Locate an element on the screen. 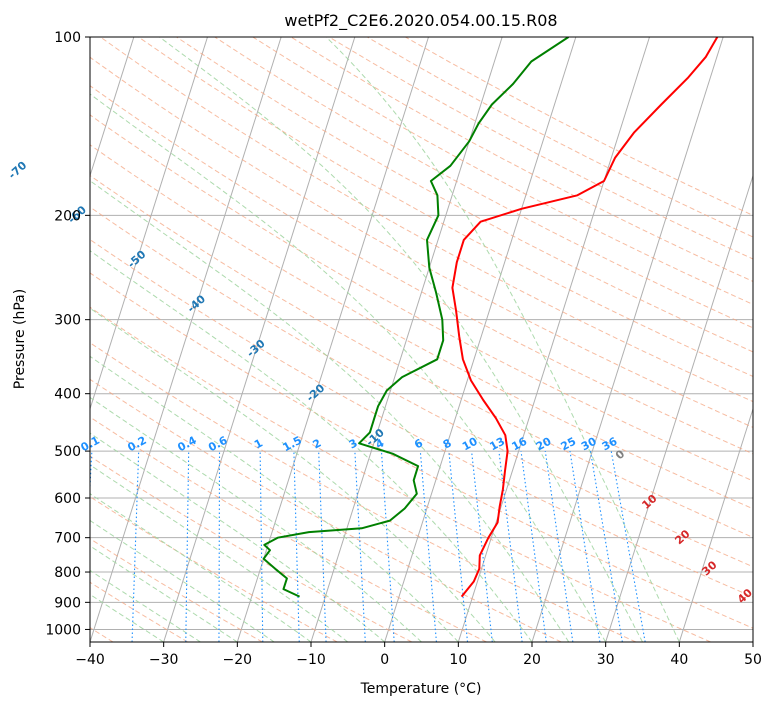 The height and width of the screenshot is (708, 775). mixing-ratio-label: 3 is located at coordinates (353, 443).